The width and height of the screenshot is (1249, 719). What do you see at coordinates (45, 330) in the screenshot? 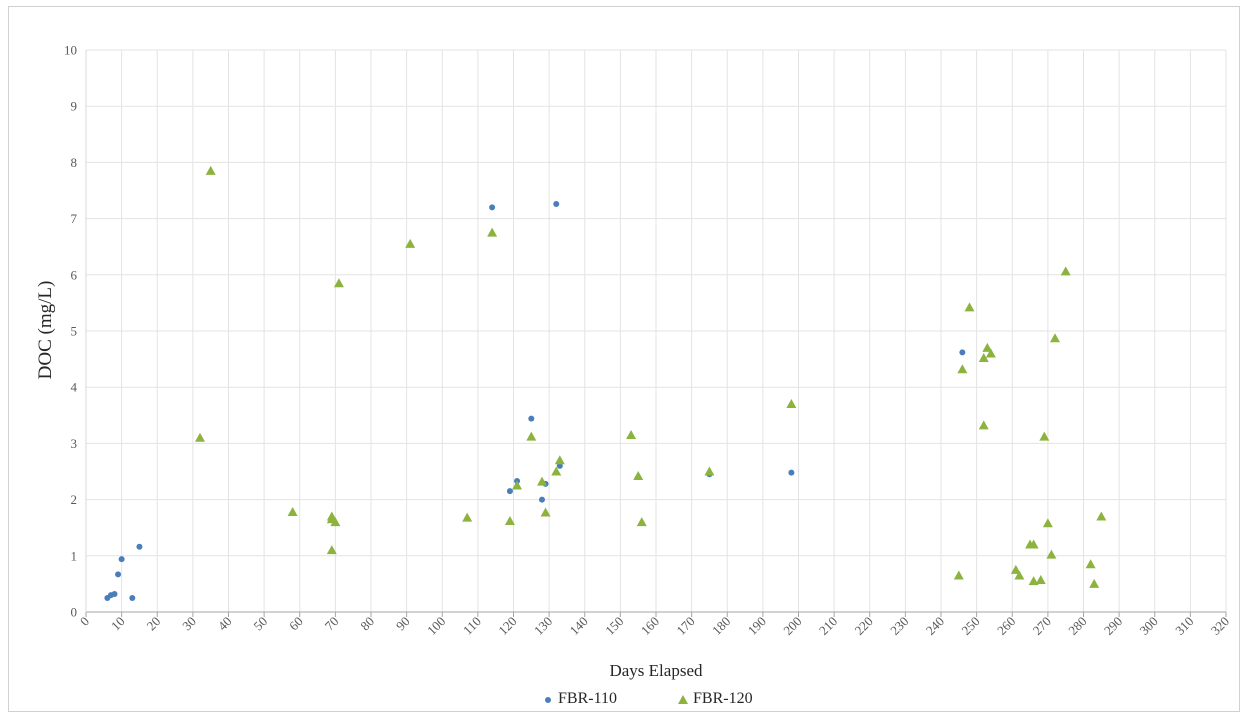
I see `y-axis-title: DOC (mg/L)` at bounding box center [45, 330].